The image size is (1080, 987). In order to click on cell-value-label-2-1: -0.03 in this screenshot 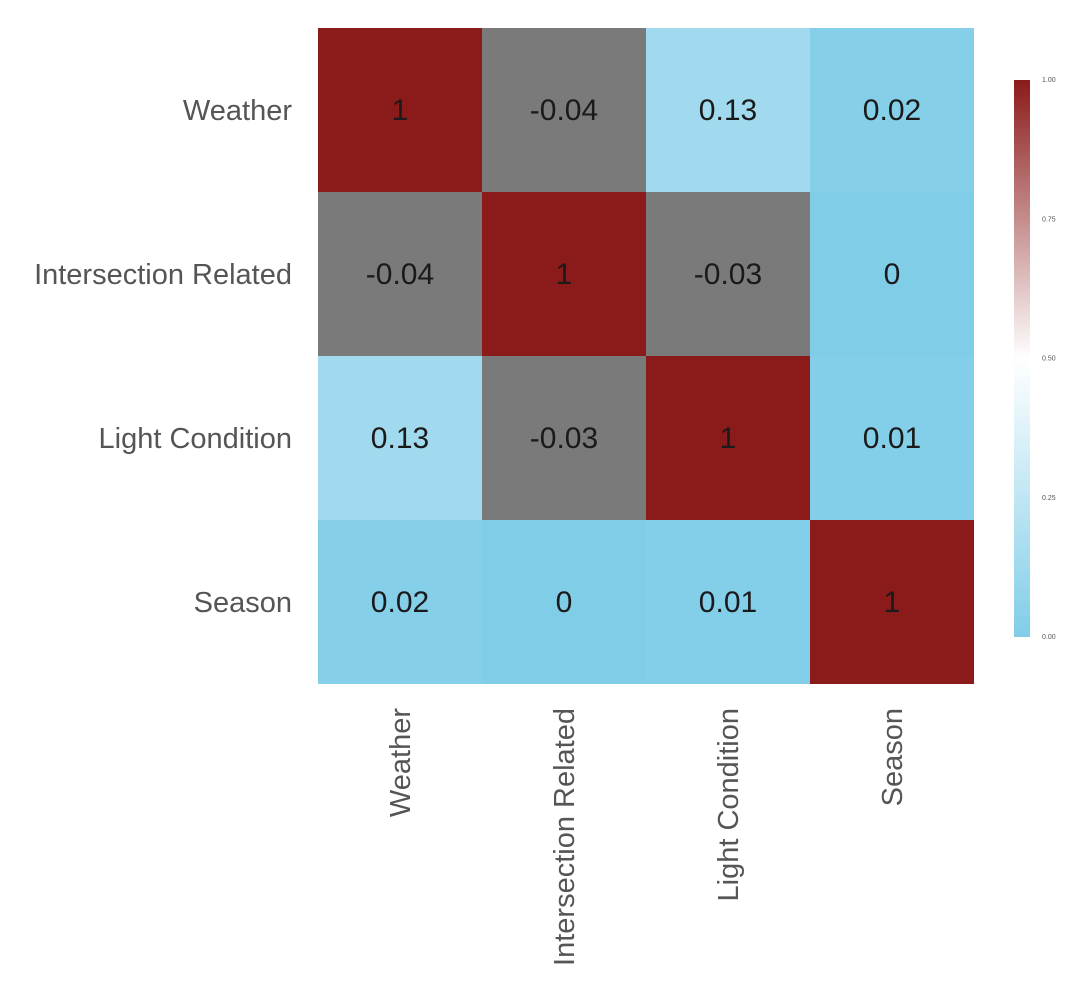, I will do `click(564, 438)`.